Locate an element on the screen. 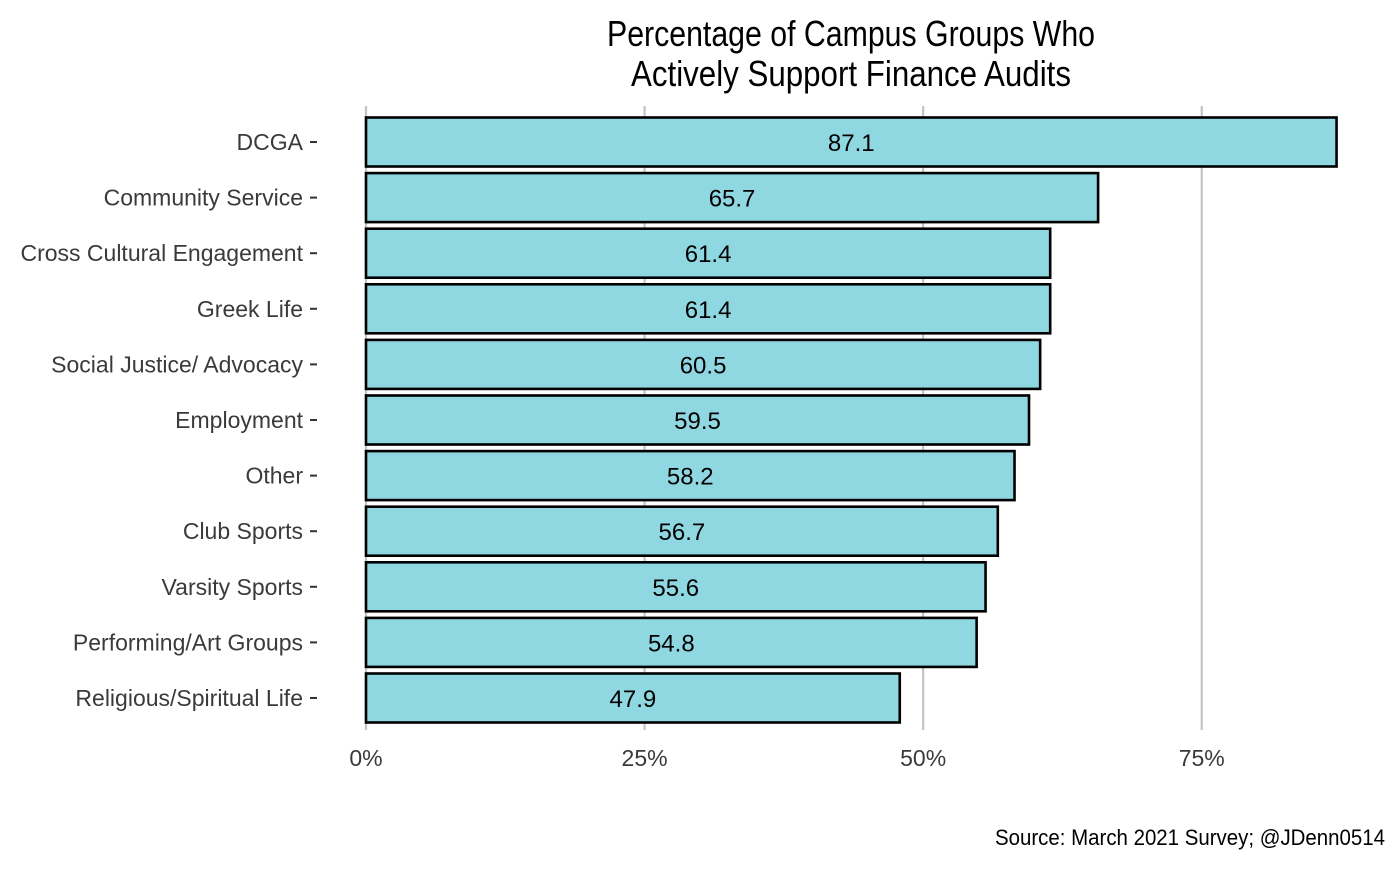  category-label: Greek Life is located at coordinates (250, 309).